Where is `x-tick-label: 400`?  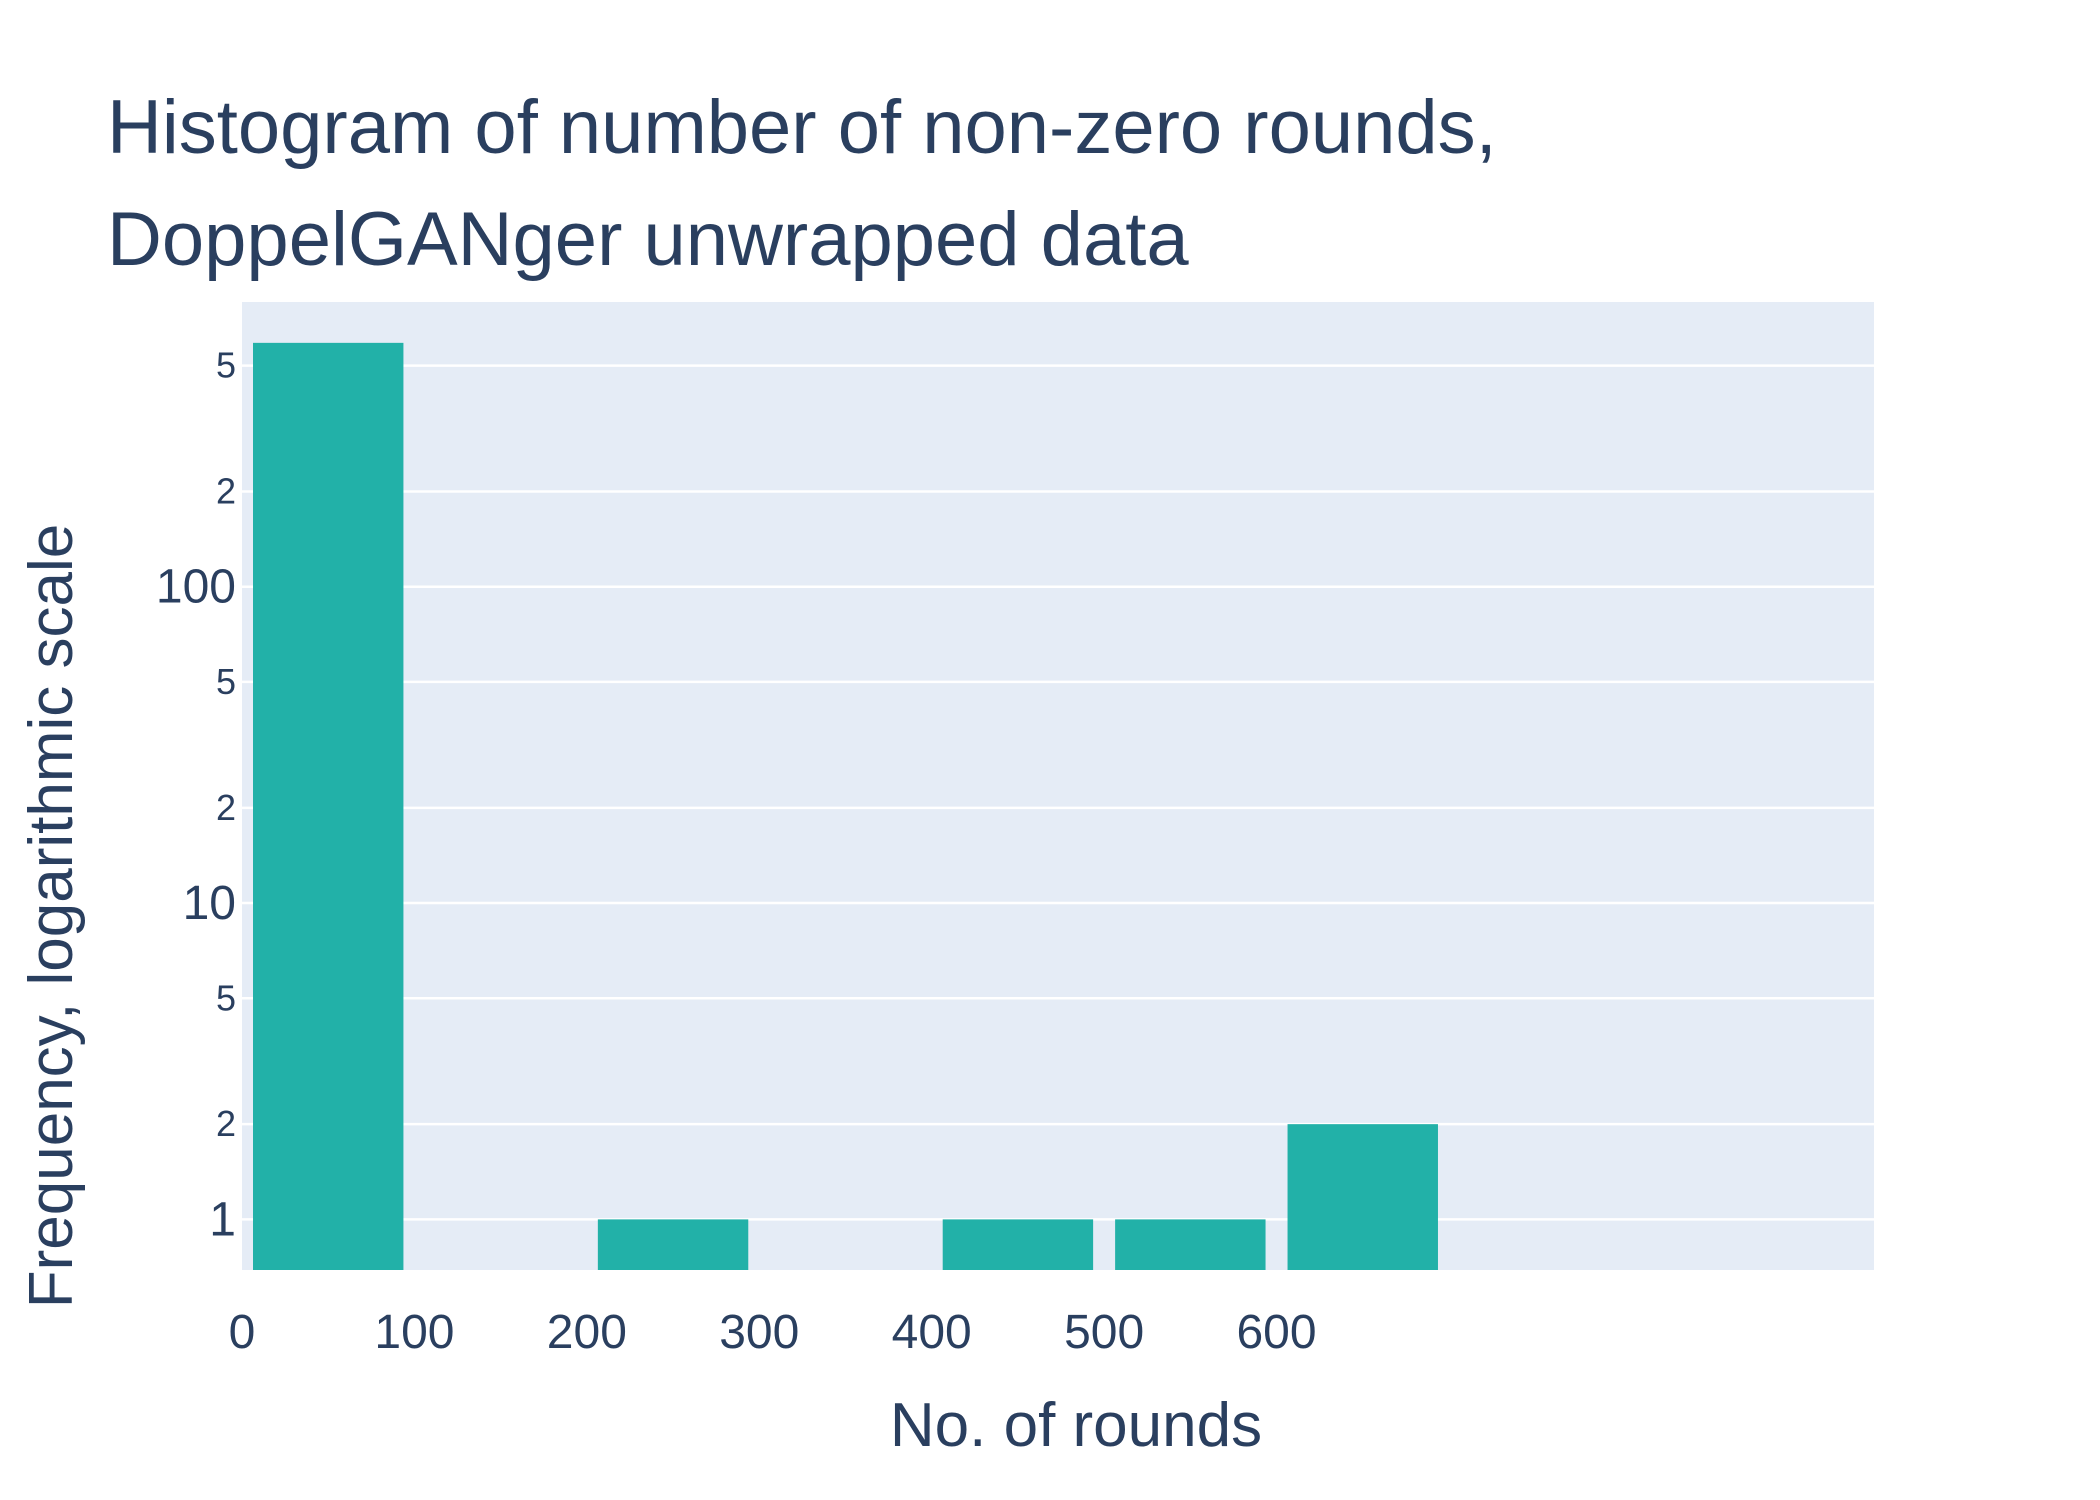
x-tick-label: 400 is located at coordinates (932, 1332).